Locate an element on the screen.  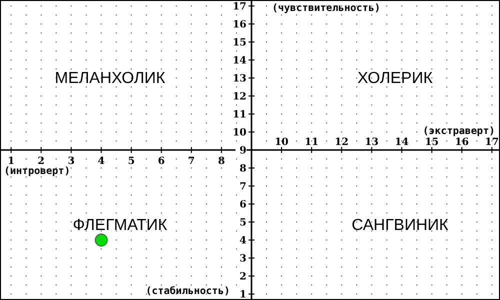
x-tick-label: 6 is located at coordinates (161, 161).